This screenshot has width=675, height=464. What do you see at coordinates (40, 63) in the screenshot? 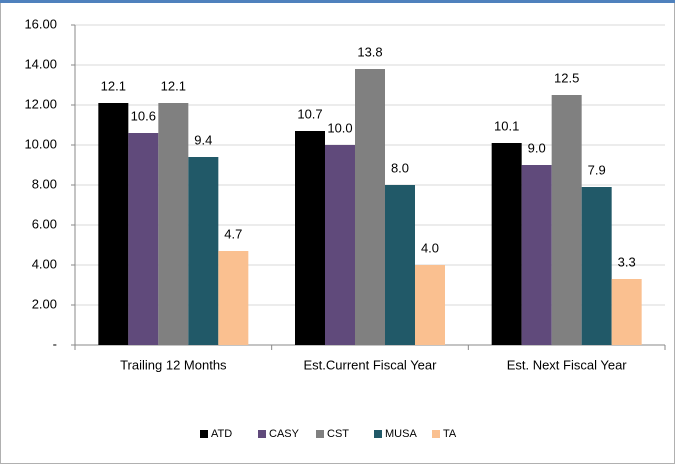
I see `y-tick-label: 14.00` at bounding box center [40, 63].